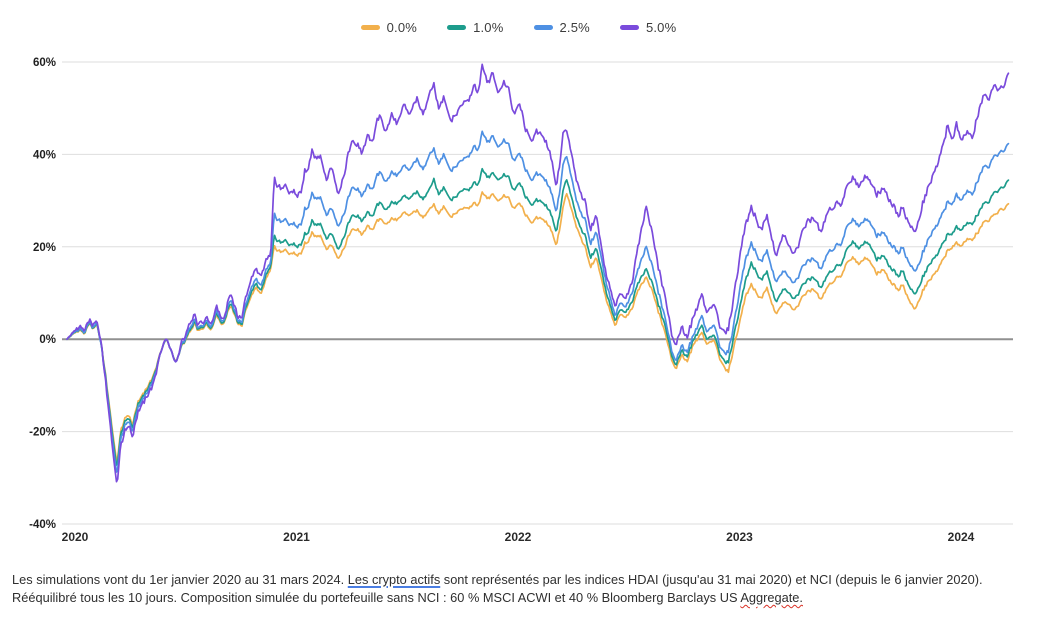 The width and height of the screenshot is (1037, 636). Describe the element at coordinates (739, 537) in the screenshot. I see `x-axis-tick-label: 2023` at that location.